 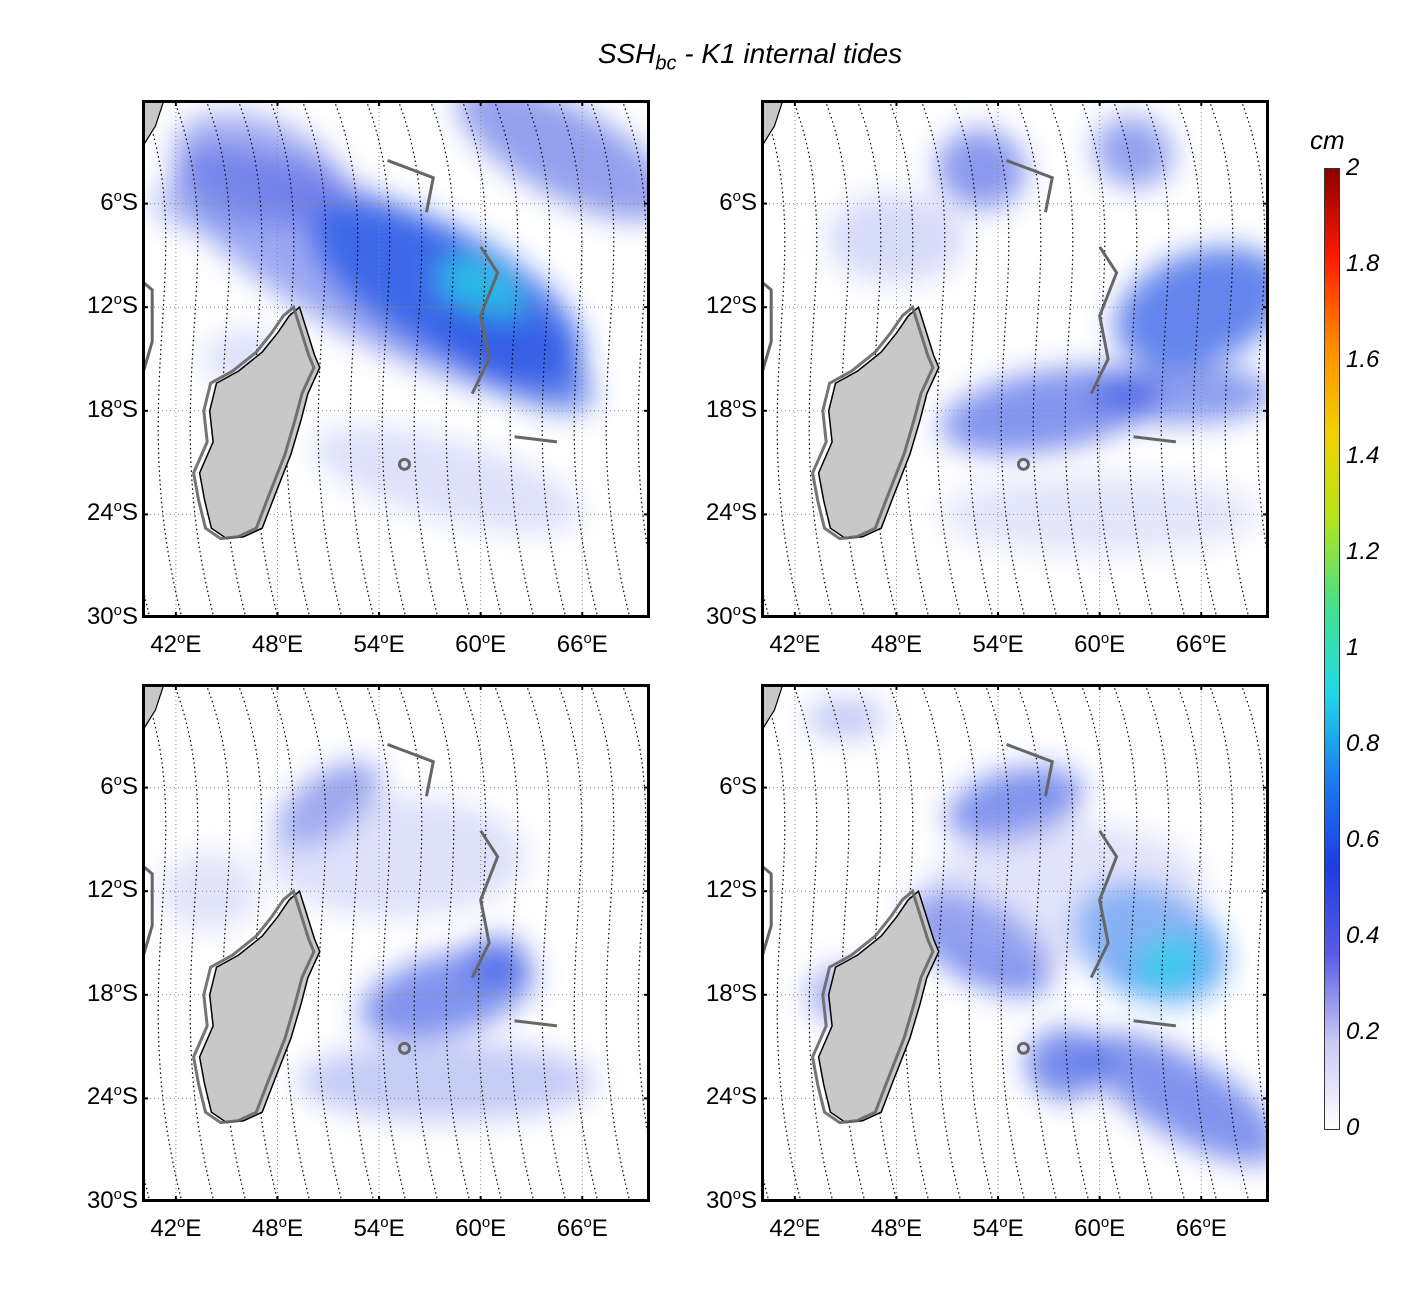 I want to click on map-panel-top-left, so click(x=396, y=359).